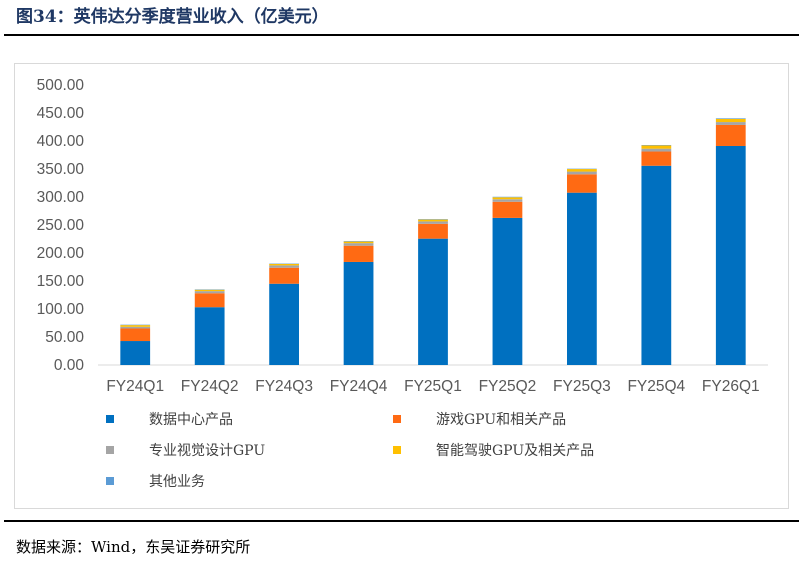 The width and height of the screenshot is (805, 568). What do you see at coordinates (210, 386) in the screenshot?
I see `x-tick-label: FY24Q2` at bounding box center [210, 386].